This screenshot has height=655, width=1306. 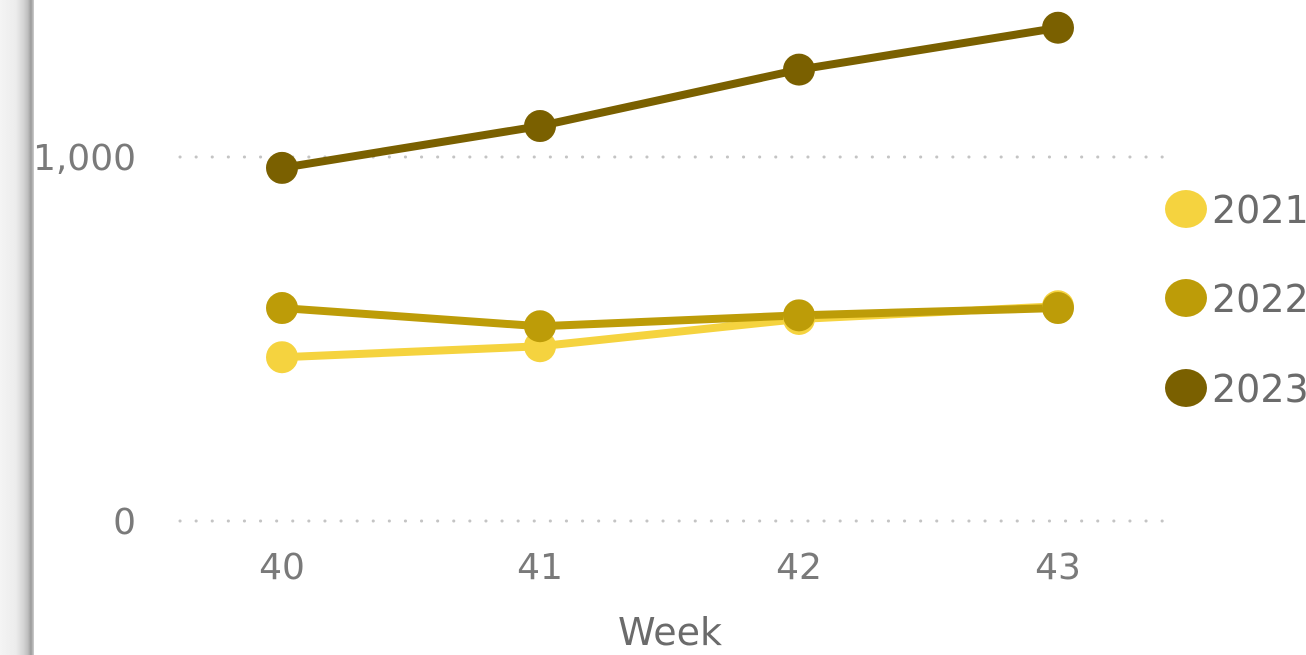 What do you see at coordinates (799, 567) in the screenshot?
I see `x-tick-label: 42` at bounding box center [799, 567].